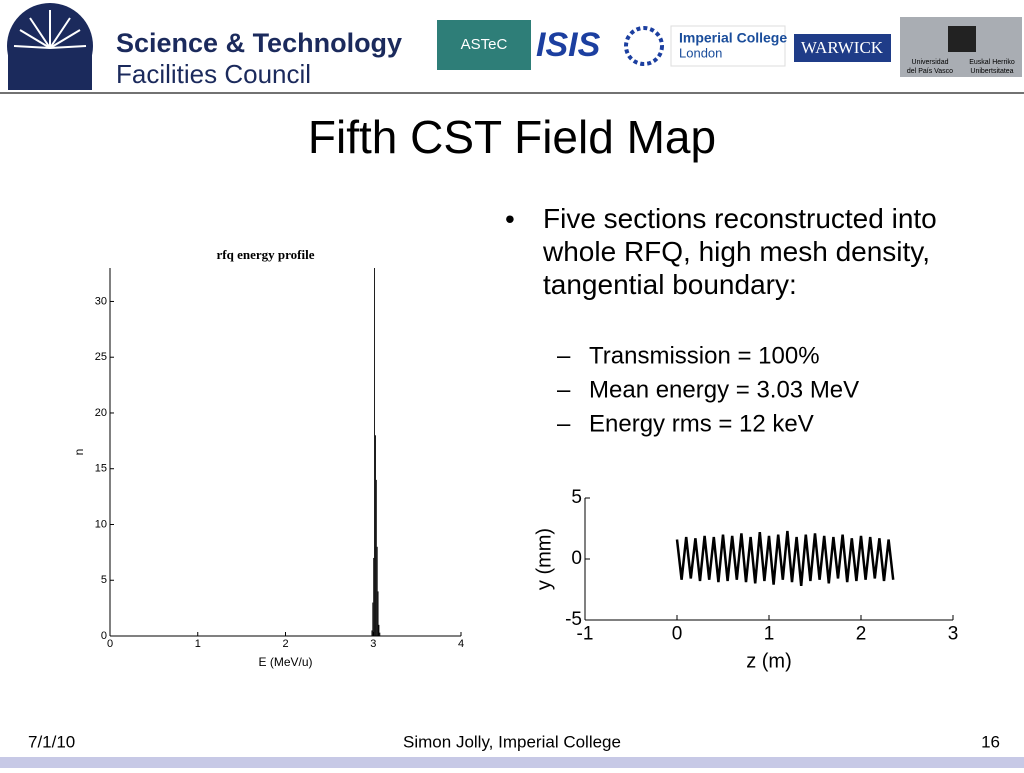 The height and width of the screenshot is (773, 1024). What do you see at coordinates (962, 39) in the screenshot?
I see `upv-icon` at bounding box center [962, 39].